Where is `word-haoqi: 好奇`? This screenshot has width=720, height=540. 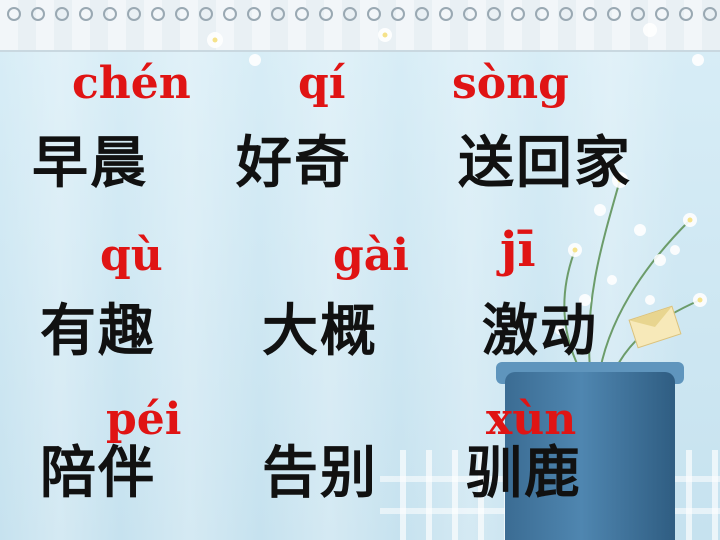 word-haoqi: 好奇 is located at coordinates (294, 163).